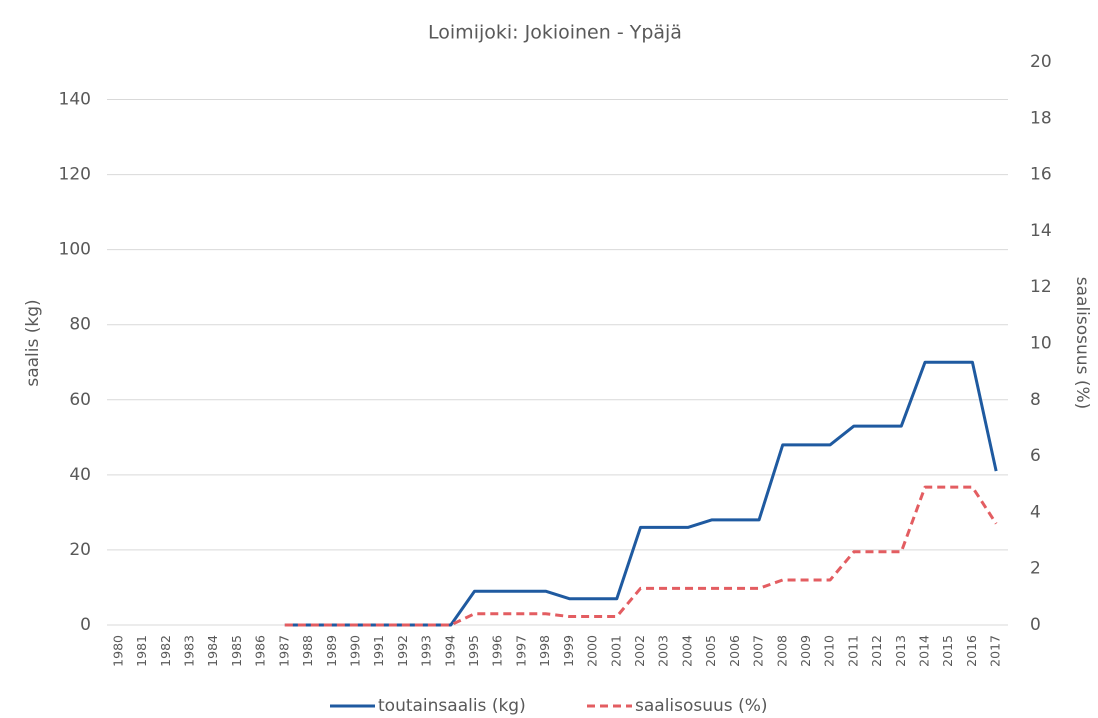 The height and width of the screenshot is (718, 1098). What do you see at coordinates (995, 651) in the screenshot?
I see `x-tick-label: 2017` at bounding box center [995, 651].